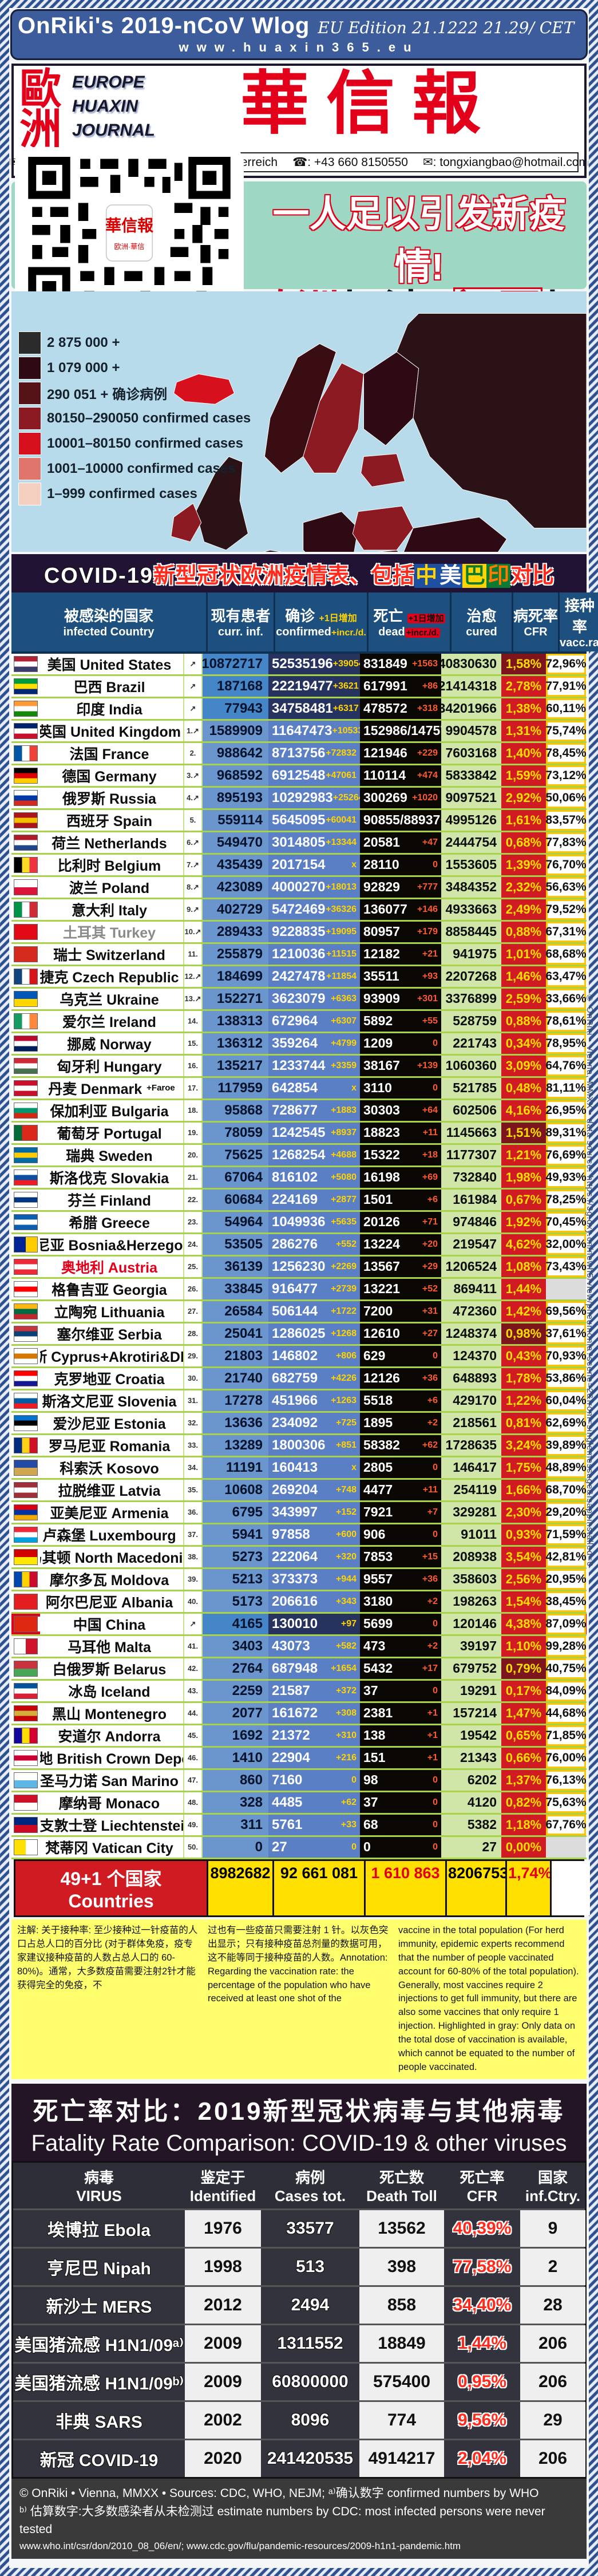 The width and height of the screenshot is (598, 2576). What do you see at coordinates (193, 1065) in the screenshot?
I see `country-rank-link: 16.` at bounding box center [193, 1065].